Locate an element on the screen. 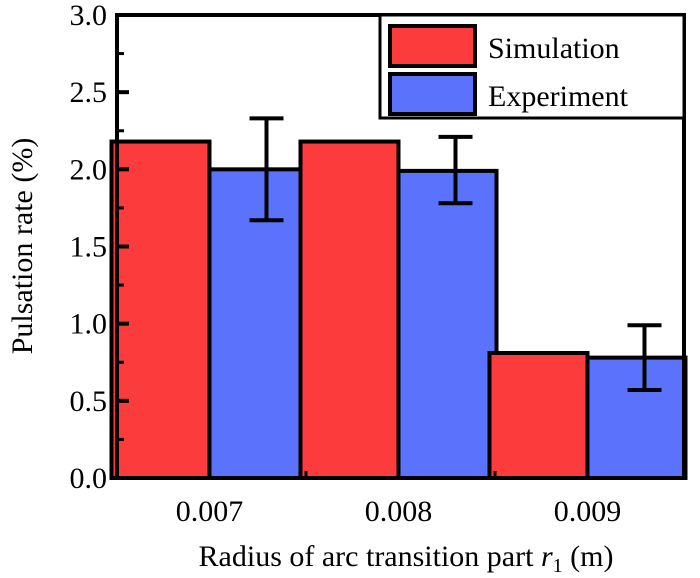 The image size is (700, 578). bar-simulation-0.009 is located at coordinates (538, 415).